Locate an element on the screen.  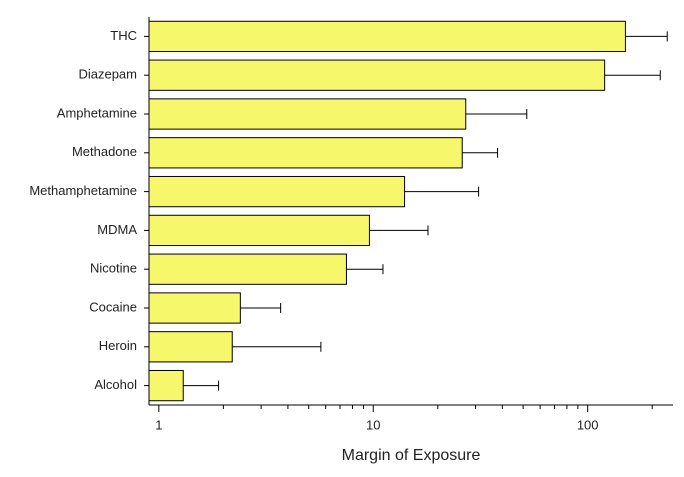
y-tick-label: Heroin is located at coordinates (118, 345).